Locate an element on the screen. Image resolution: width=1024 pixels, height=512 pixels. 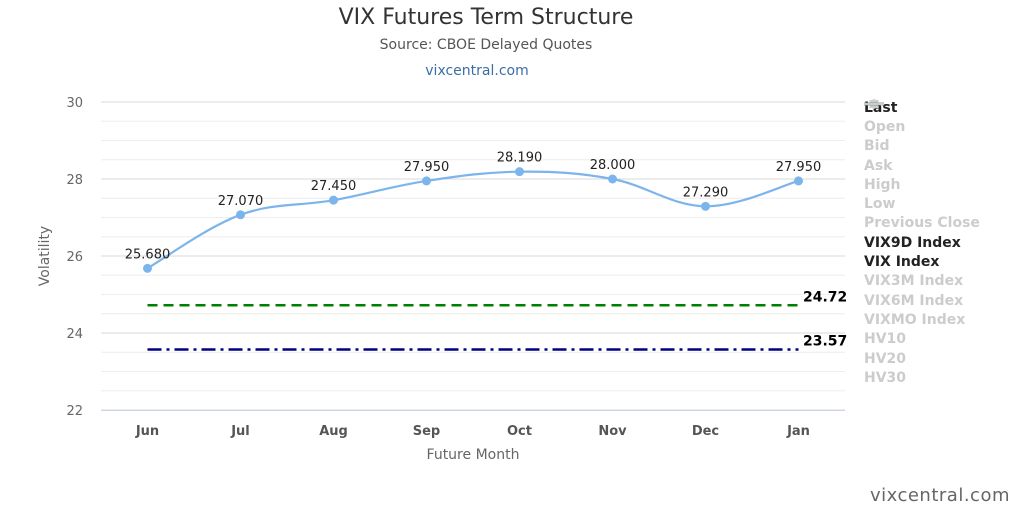
last-data-label: 27.450 is located at coordinates (334, 186).